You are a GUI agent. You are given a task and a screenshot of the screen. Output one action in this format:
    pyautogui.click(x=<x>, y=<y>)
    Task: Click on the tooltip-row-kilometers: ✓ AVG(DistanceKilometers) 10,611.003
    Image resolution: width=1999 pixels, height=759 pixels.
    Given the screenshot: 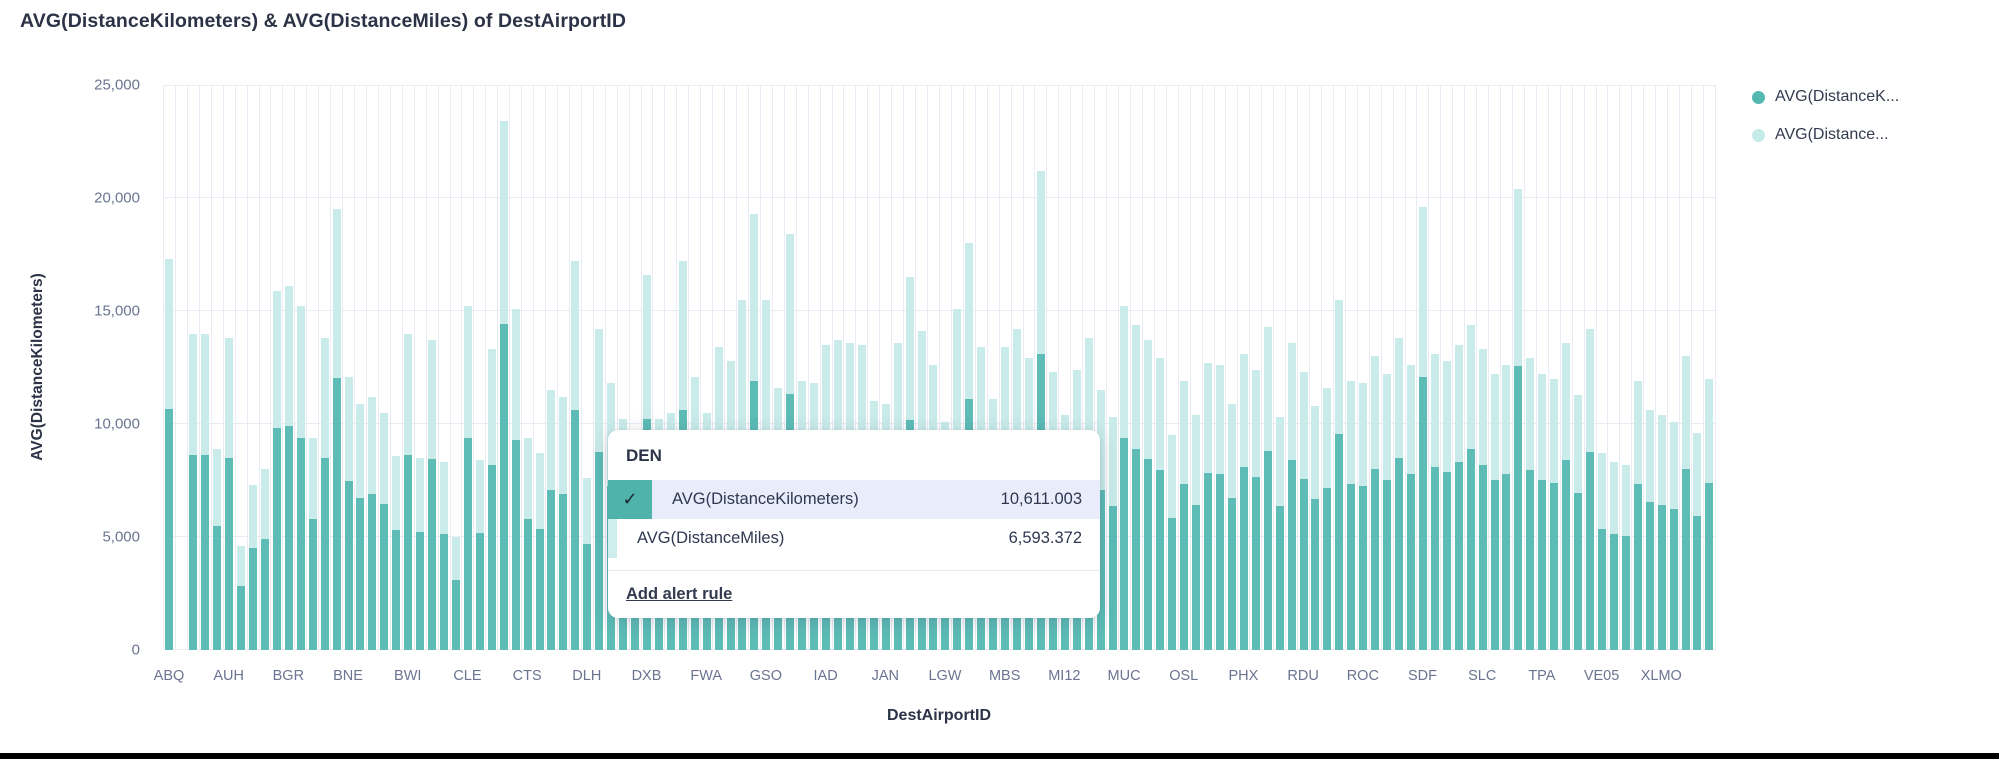 What is the action you would take?
    pyautogui.click(x=854, y=499)
    